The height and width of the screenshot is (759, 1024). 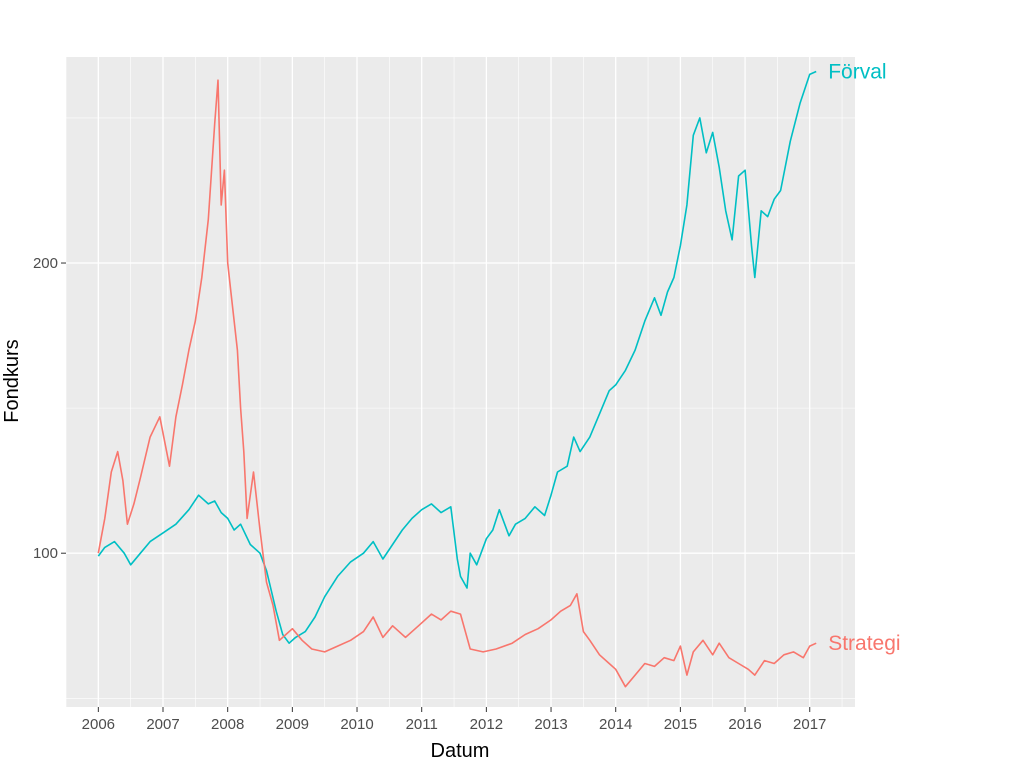 What do you see at coordinates (550, 724) in the screenshot?
I see `x-tick-label: 2013` at bounding box center [550, 724].